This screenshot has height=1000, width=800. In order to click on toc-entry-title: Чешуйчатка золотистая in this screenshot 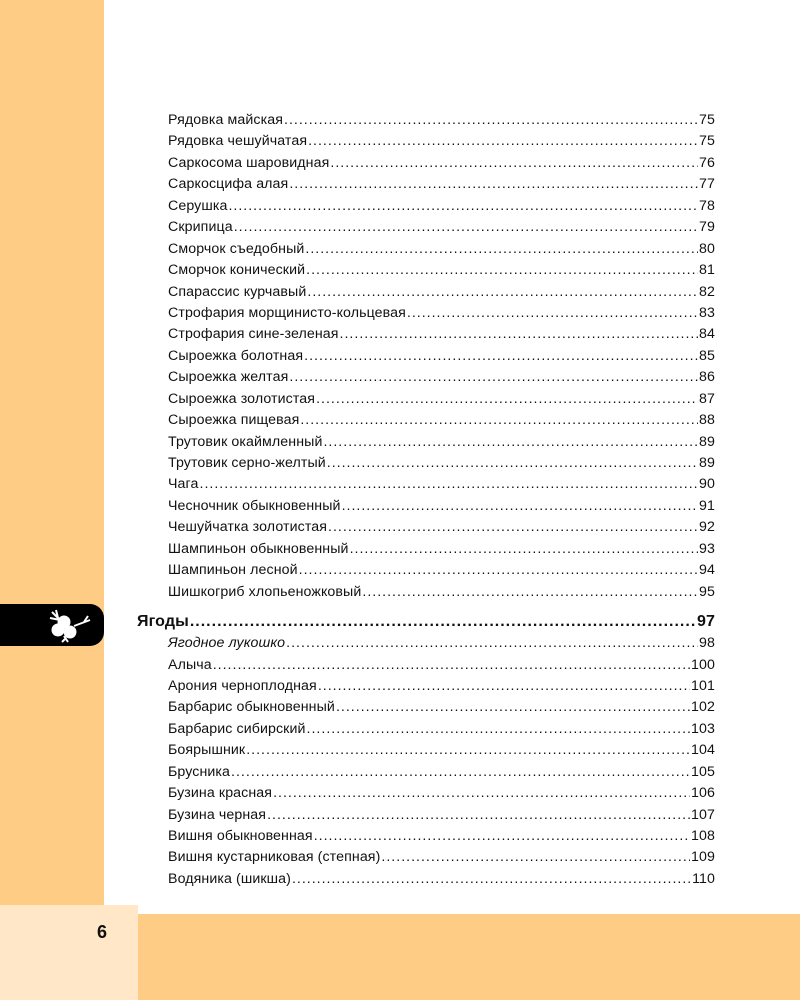, I will do `click(248, 527)`.